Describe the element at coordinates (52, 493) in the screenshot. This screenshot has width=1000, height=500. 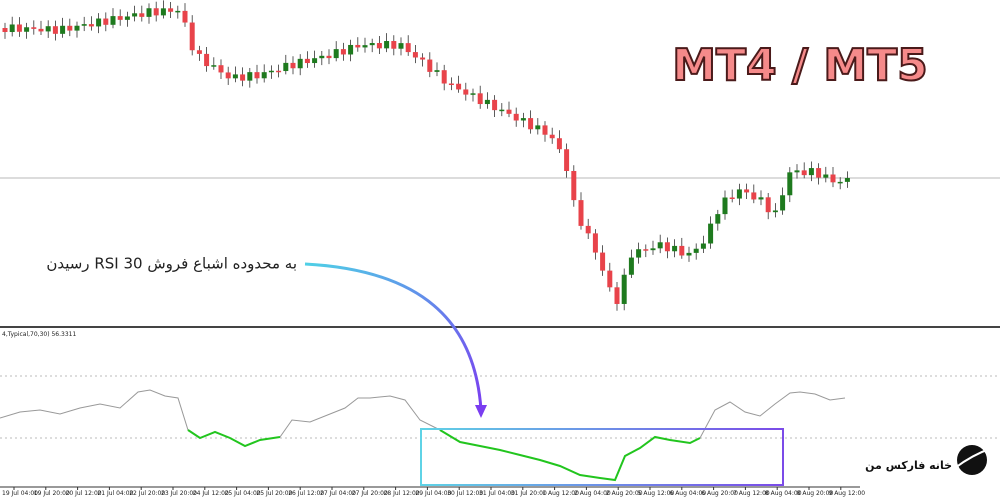
I see `time-label: 19 Jul 20:00` at that location.